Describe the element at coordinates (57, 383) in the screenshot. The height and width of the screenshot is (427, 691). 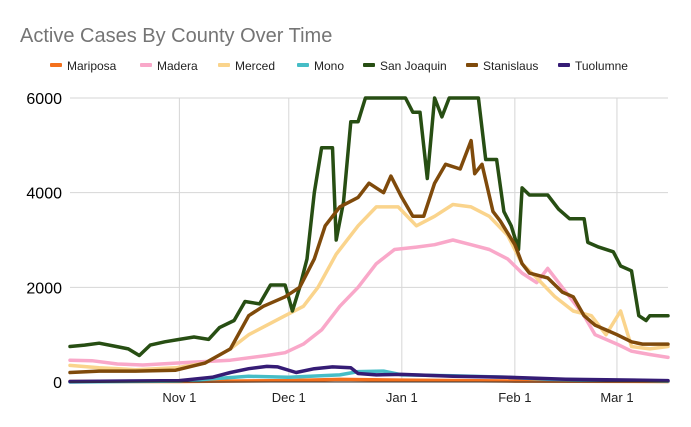
I see `y-tick-label: 0` at that location.